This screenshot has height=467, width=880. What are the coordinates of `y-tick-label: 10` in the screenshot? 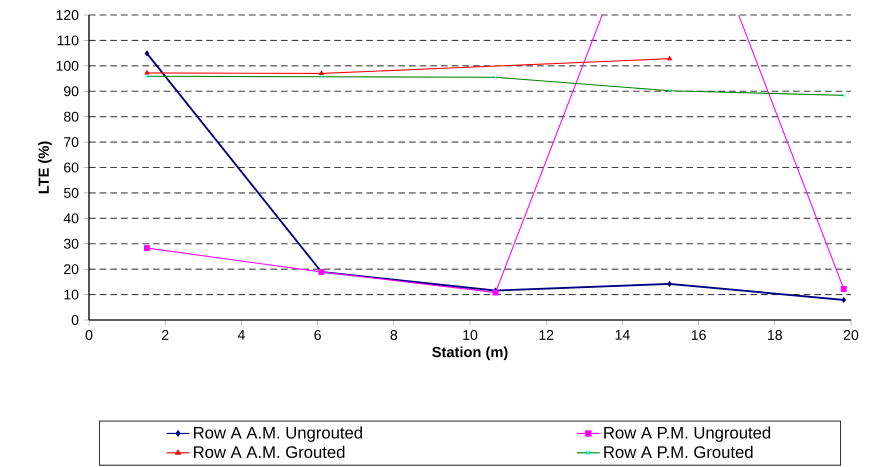 It's located at (71, 295).